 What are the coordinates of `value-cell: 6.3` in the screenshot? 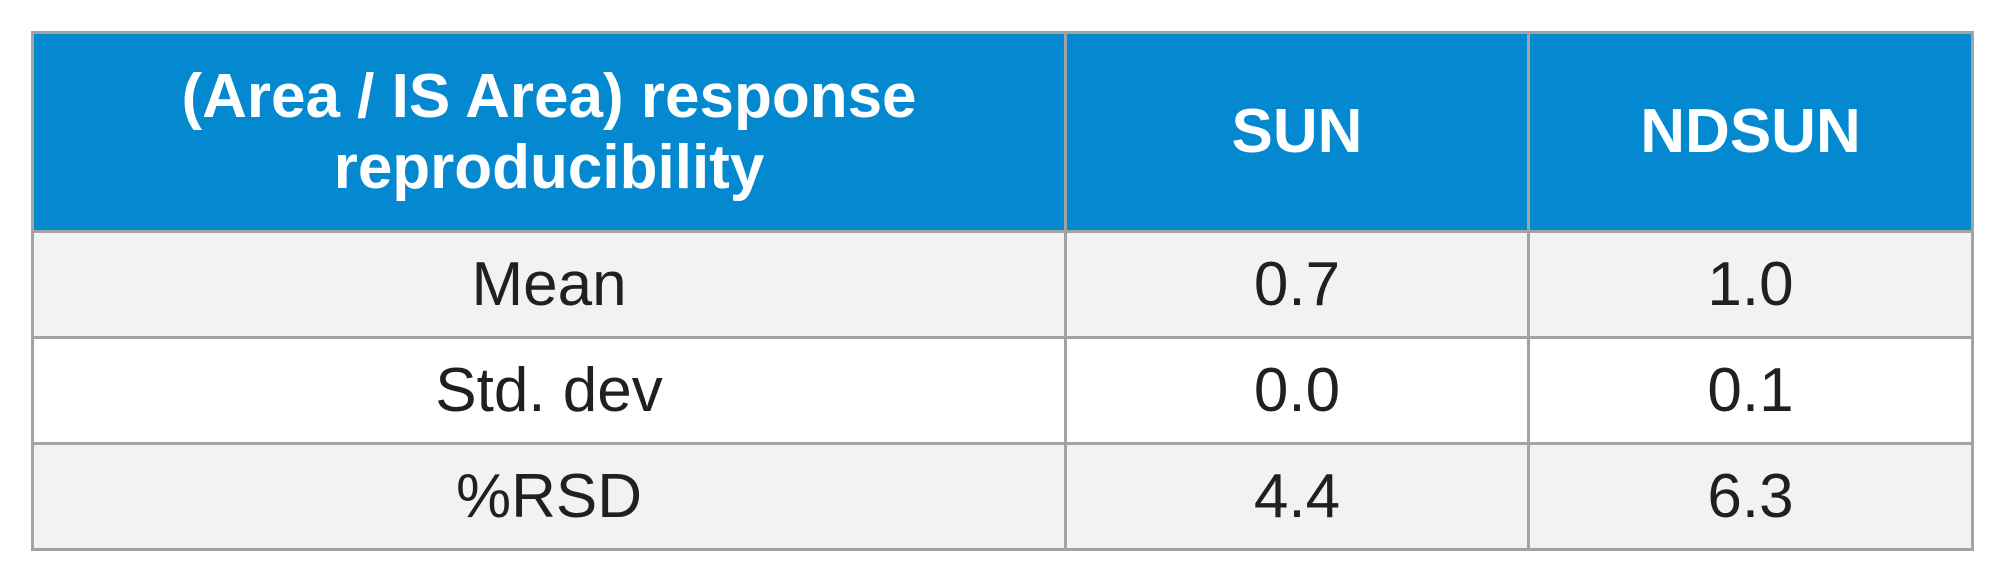 It's located at (1750, 496).